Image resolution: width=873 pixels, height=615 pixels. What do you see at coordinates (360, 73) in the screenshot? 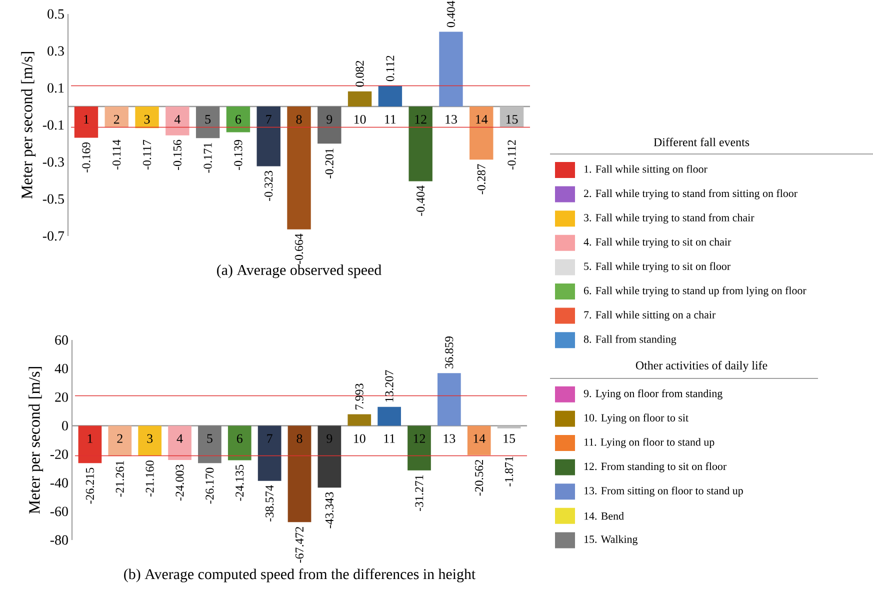
I see `data-label: 0.082` at bounding box center [360, 73].